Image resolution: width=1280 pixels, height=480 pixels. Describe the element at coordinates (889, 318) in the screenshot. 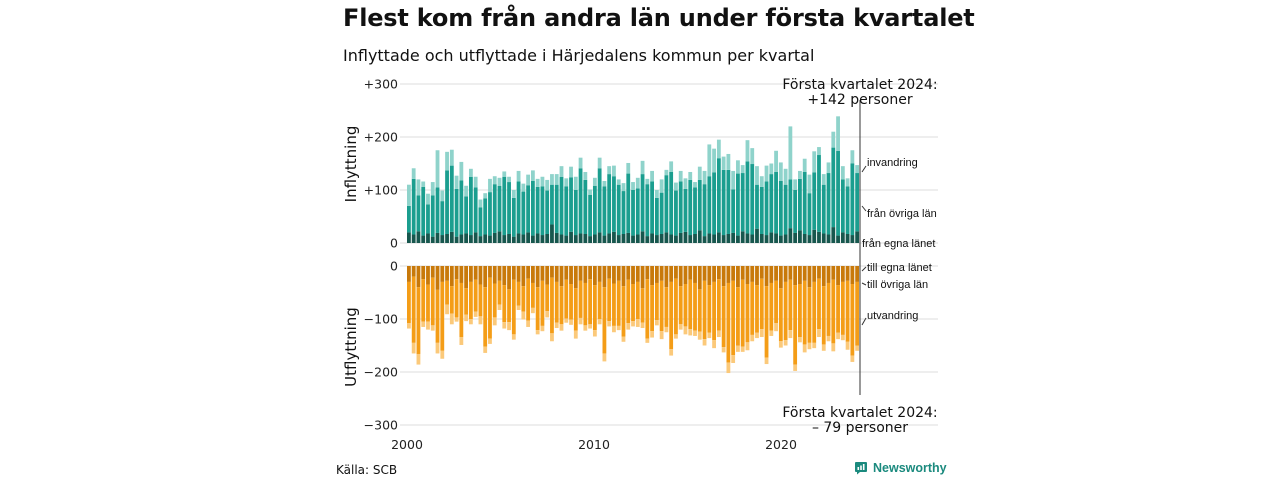

I see `series-label-utvandring: utvandring` at that location.